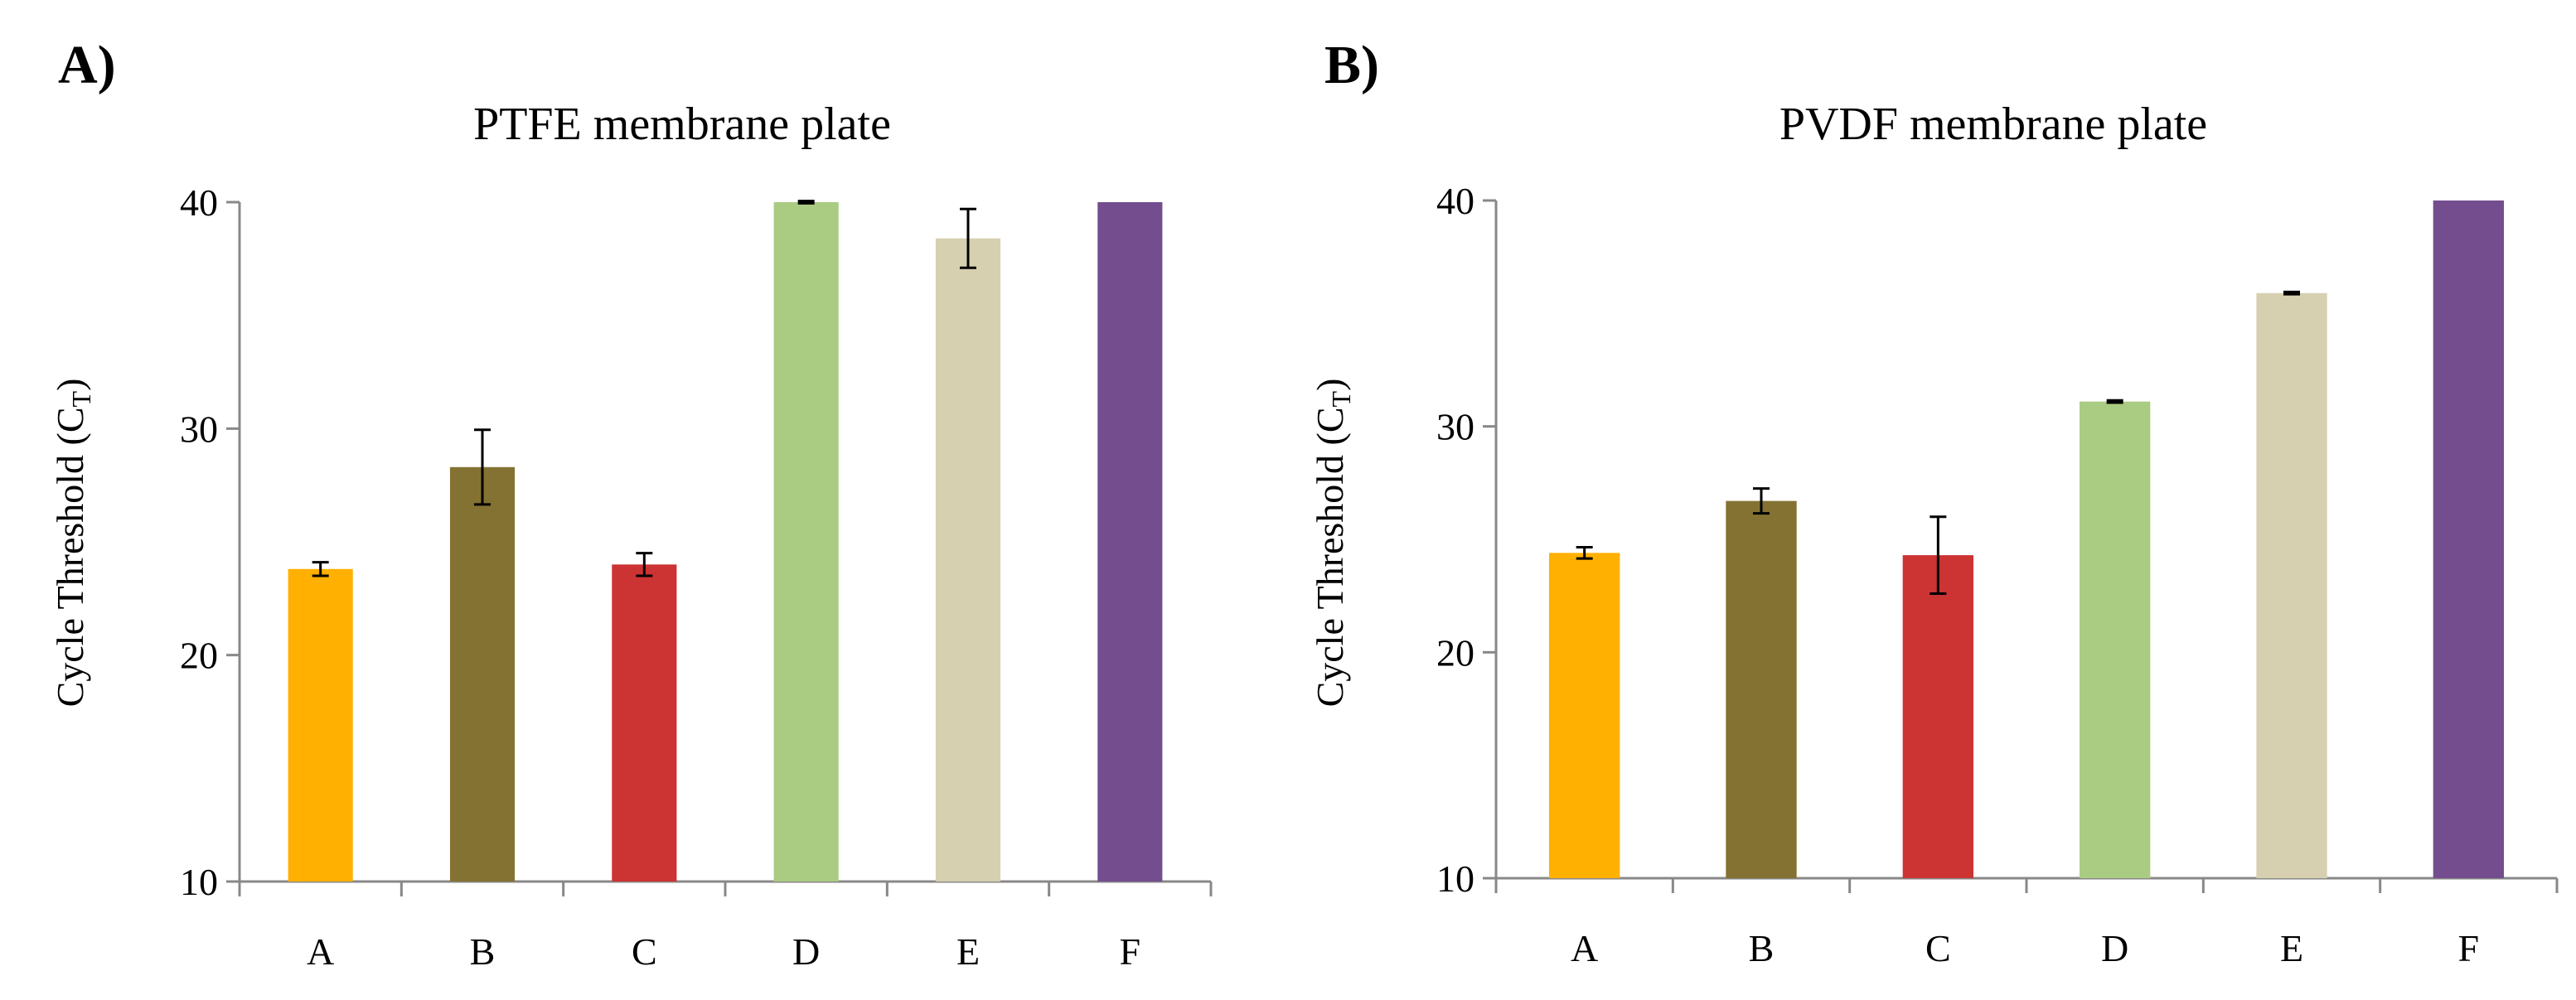 The width and height of the screenshot is (2576, 1000). What do you see at coordinates (87, 65) in the screenshot?
I see `panel-label: A)` at bounding box center [87, 65].